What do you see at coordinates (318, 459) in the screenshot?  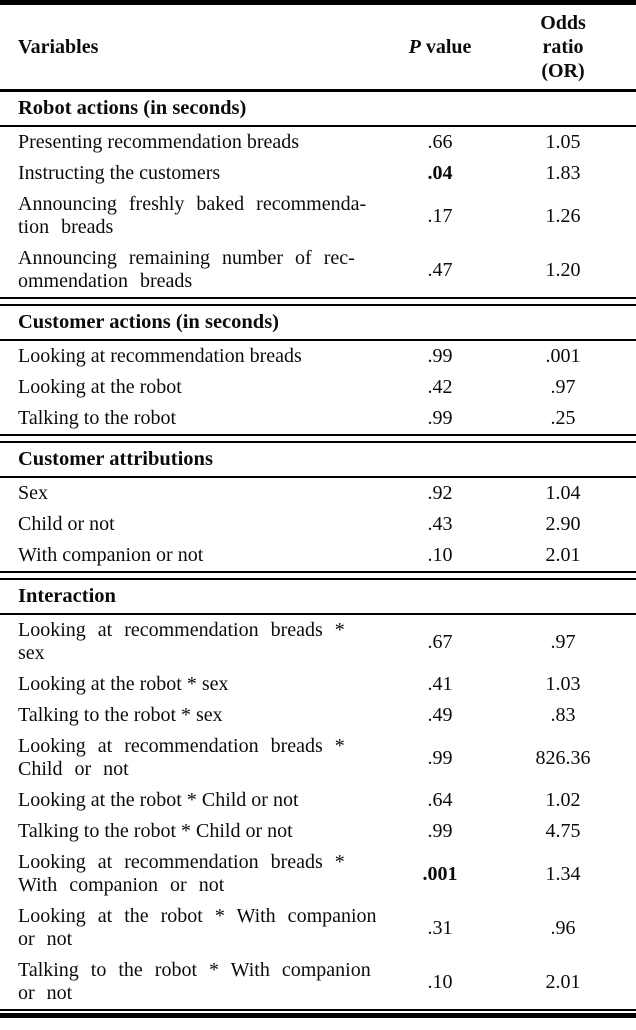 I see `section-header: Customer attributions` at bounding box center [318, 459].